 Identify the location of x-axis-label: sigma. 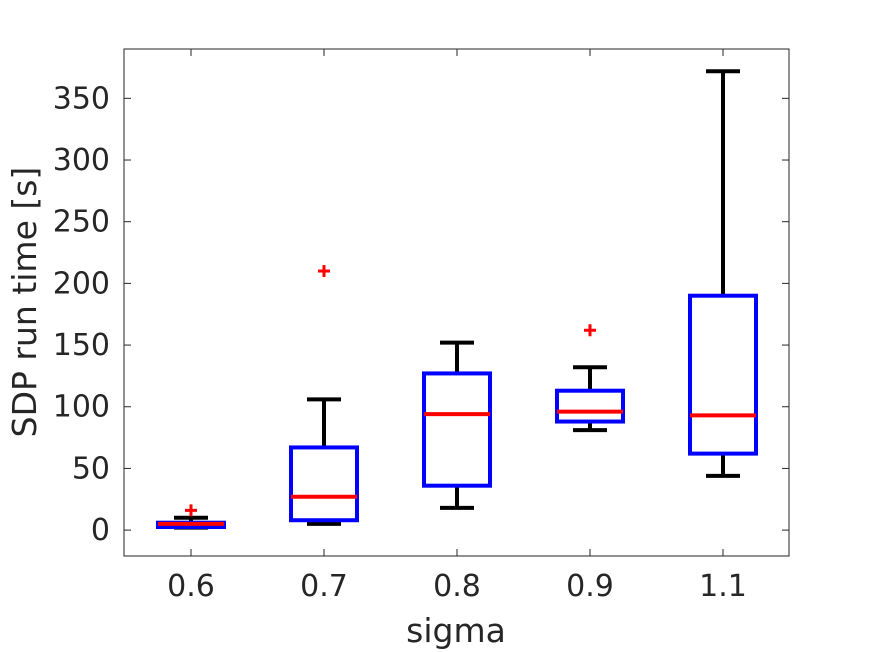
(456, 630).